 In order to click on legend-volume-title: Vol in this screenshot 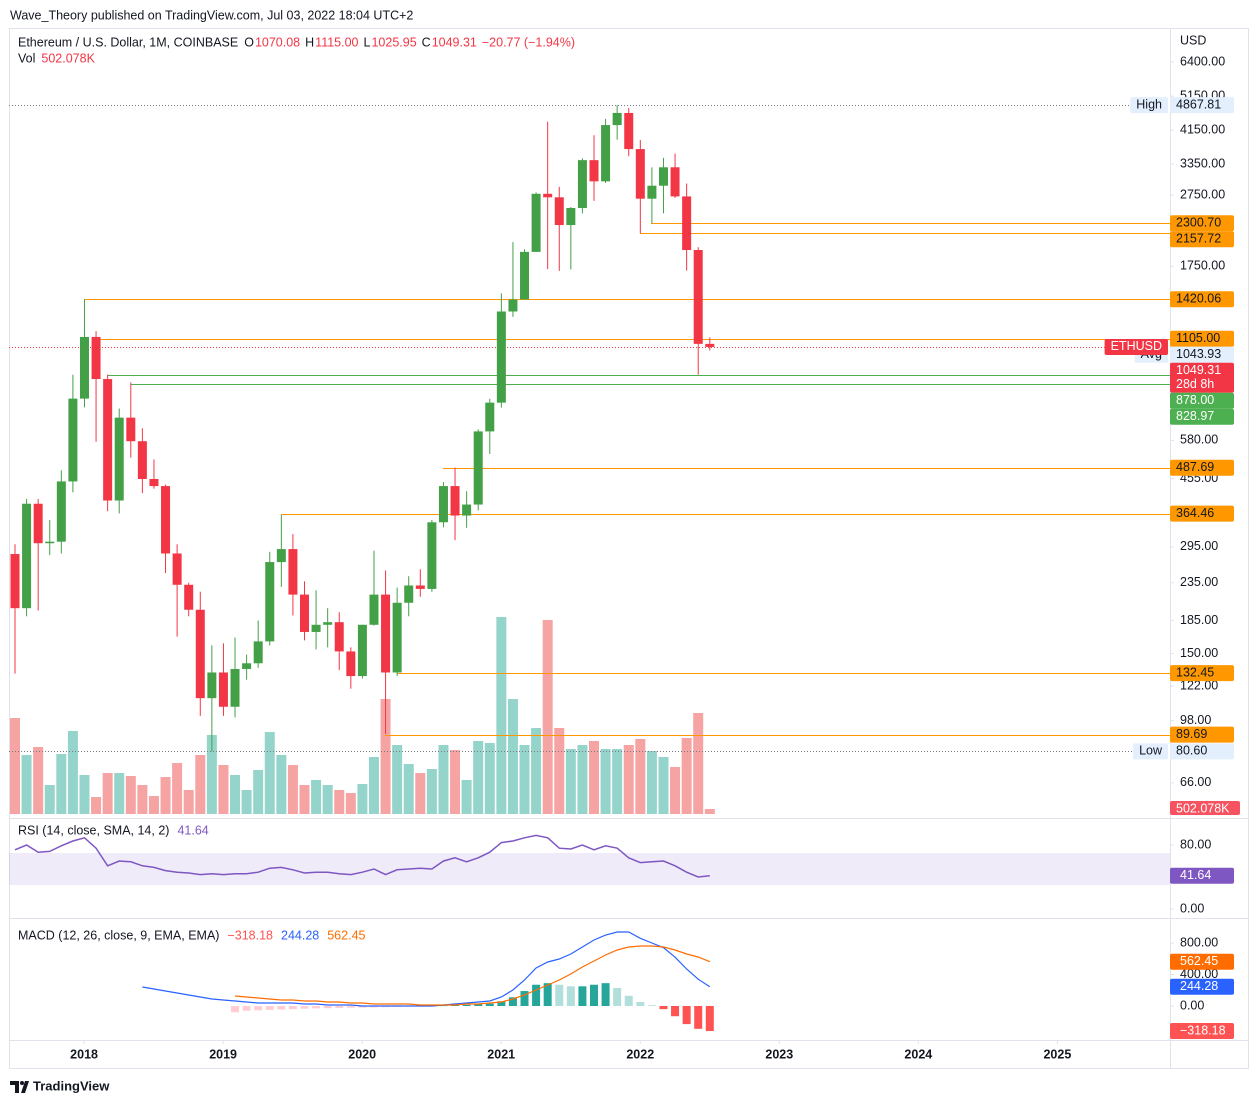, I will do `click(26, 58)`.